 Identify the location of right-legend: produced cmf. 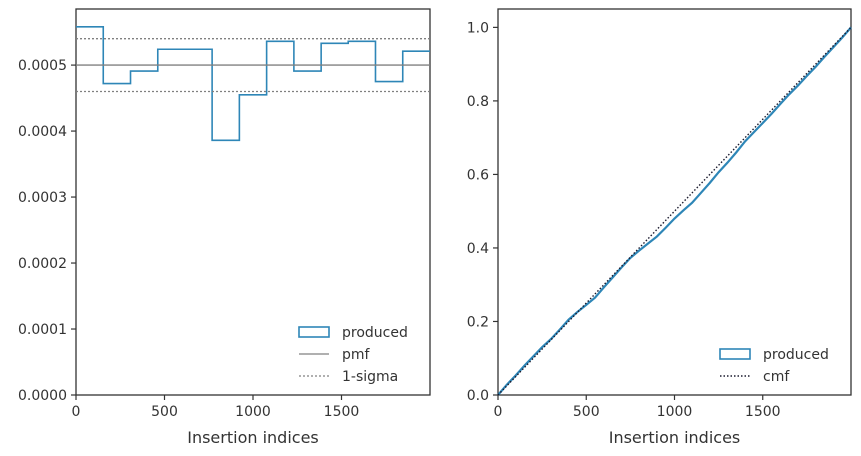
(774, 366).